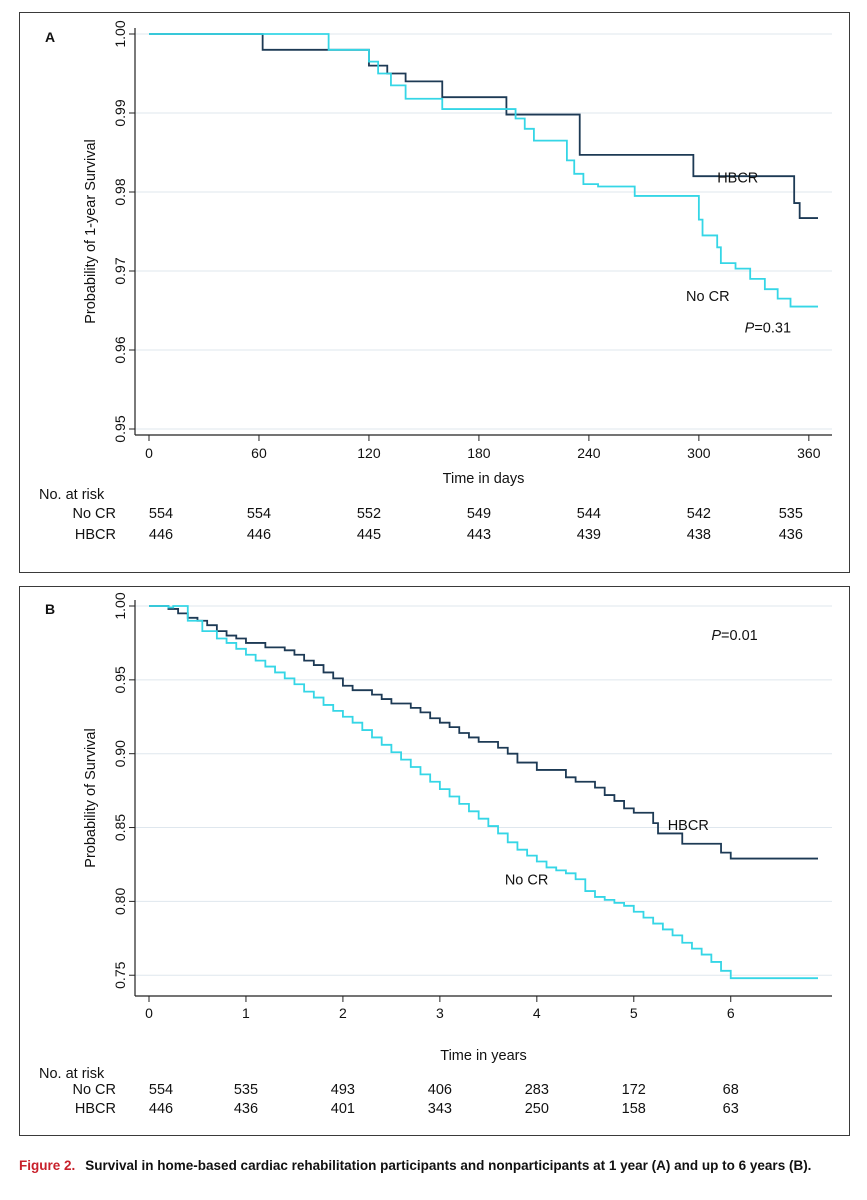 Image resolution: width=867 pixels, height=1200 pixels. Describe the element at coordinates (699, 514) in the screenshot. I see `panel-a-risk-value: 542` at that location.